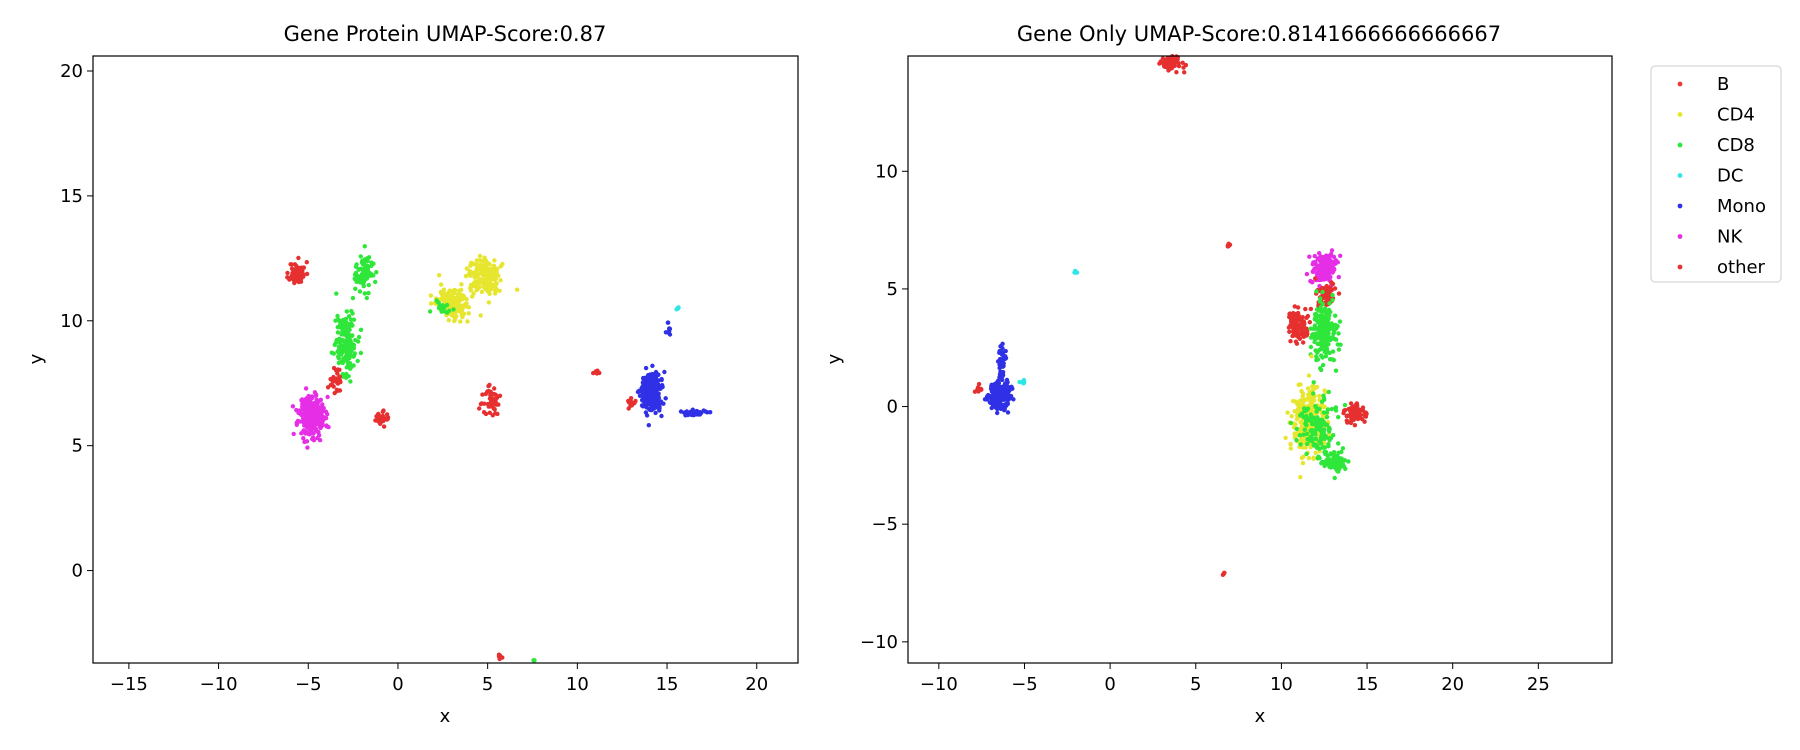 Image resolution: width=1800 pixels, height=750 pixels. Describe the element at coordinates (71, 196) in the screenshot. I see `y-tick-label: 15` at that location.